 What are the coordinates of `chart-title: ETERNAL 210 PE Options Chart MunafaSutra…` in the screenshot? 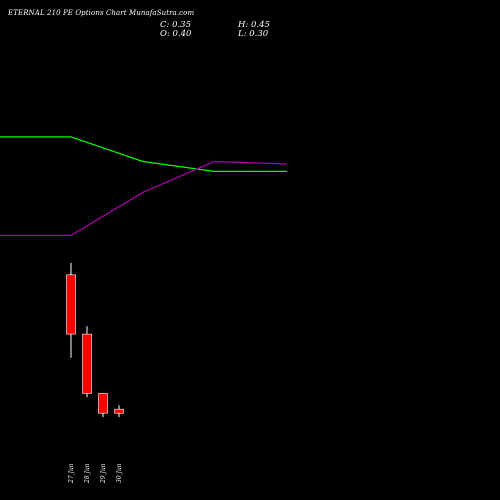 It's located at (101, 13).